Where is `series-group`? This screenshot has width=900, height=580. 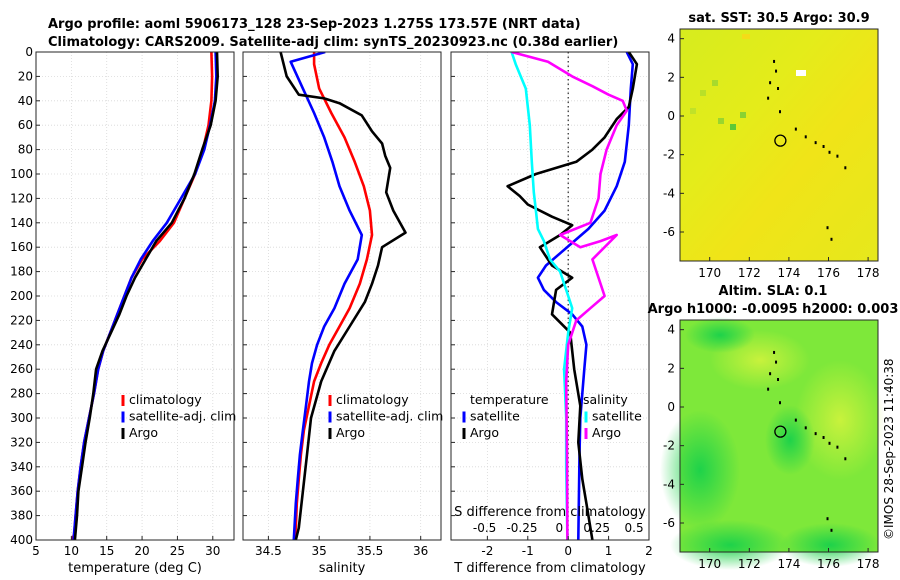 series-group is located at coordinates (572, 296).